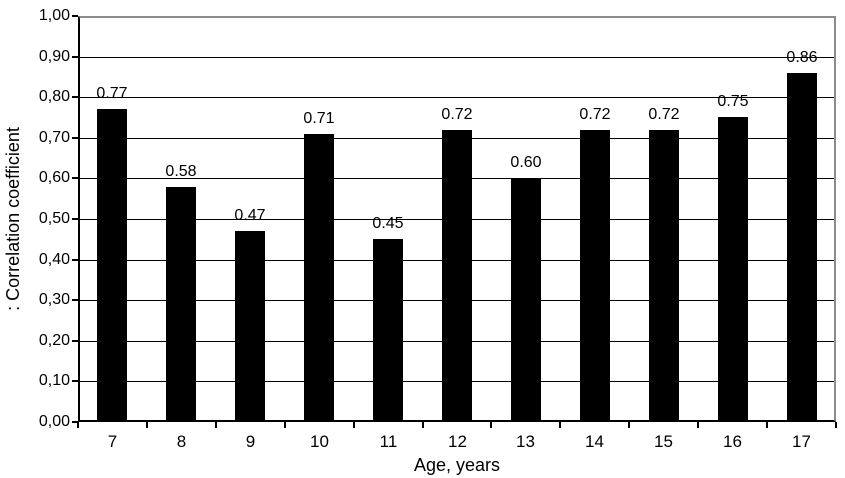 The height and width of the screenshot is (478, 845). I want to click on x-tick-label: 14, so click(594, 441).